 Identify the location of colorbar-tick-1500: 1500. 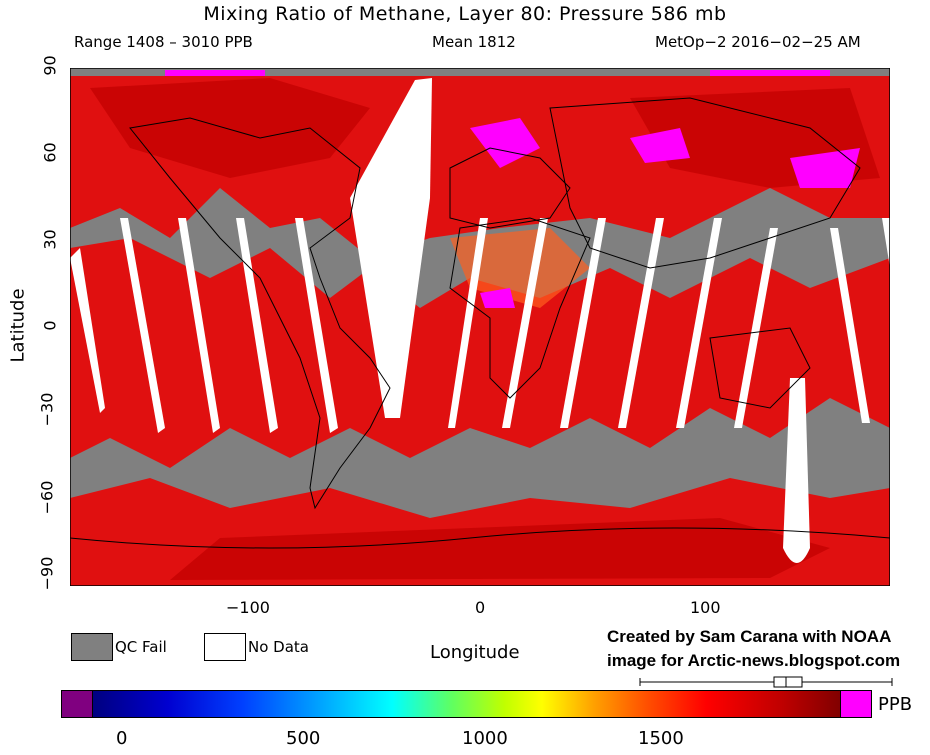
(661, 738).